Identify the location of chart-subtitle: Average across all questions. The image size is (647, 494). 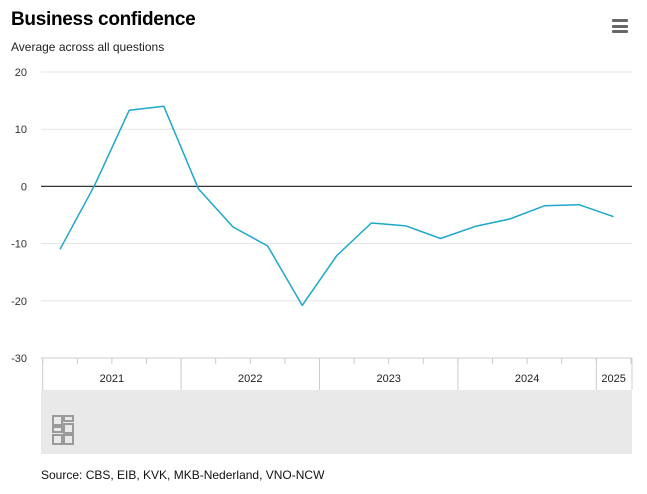
(88, 47).